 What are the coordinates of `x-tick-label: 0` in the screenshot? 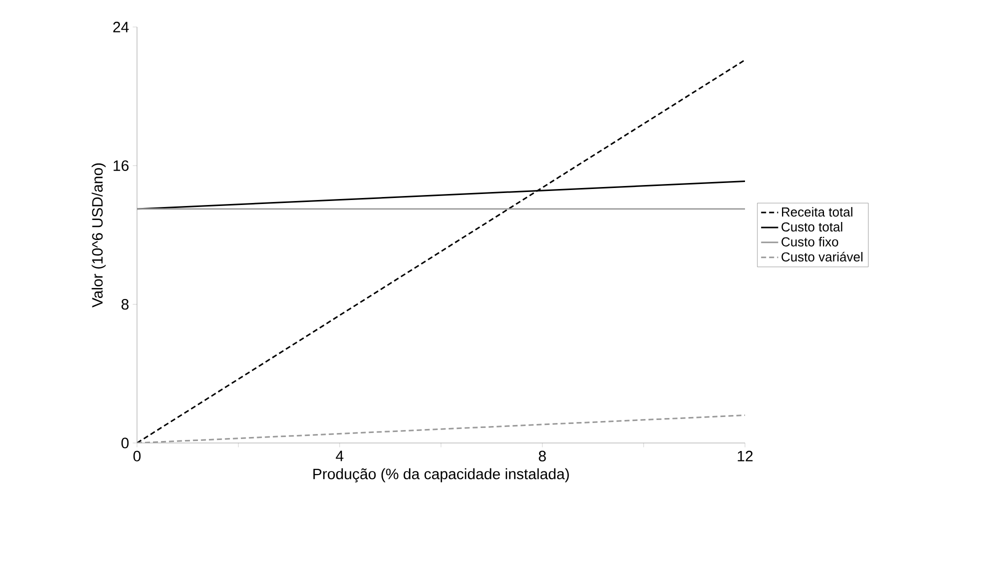 It's located at (137, 456).